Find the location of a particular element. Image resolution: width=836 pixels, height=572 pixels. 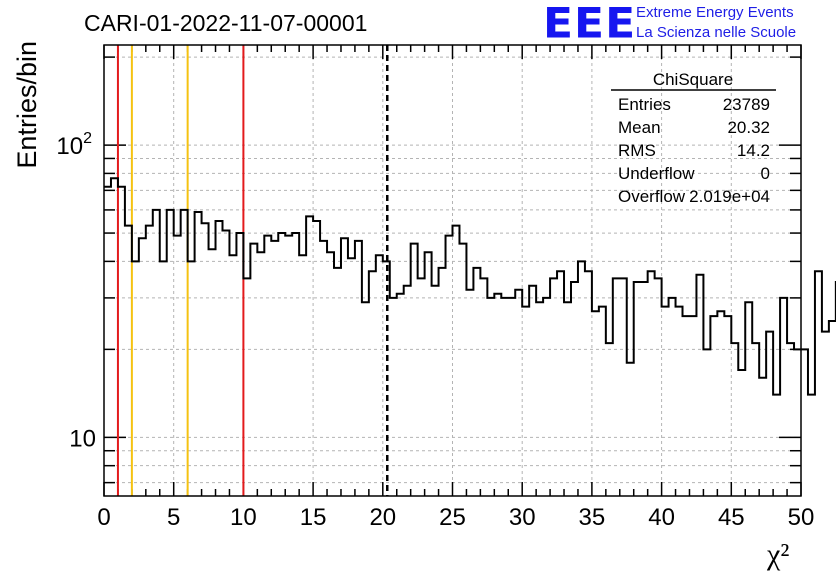

logo-caption-line2: La Scienza nelle Scuole is located at coordinates (716, 32).